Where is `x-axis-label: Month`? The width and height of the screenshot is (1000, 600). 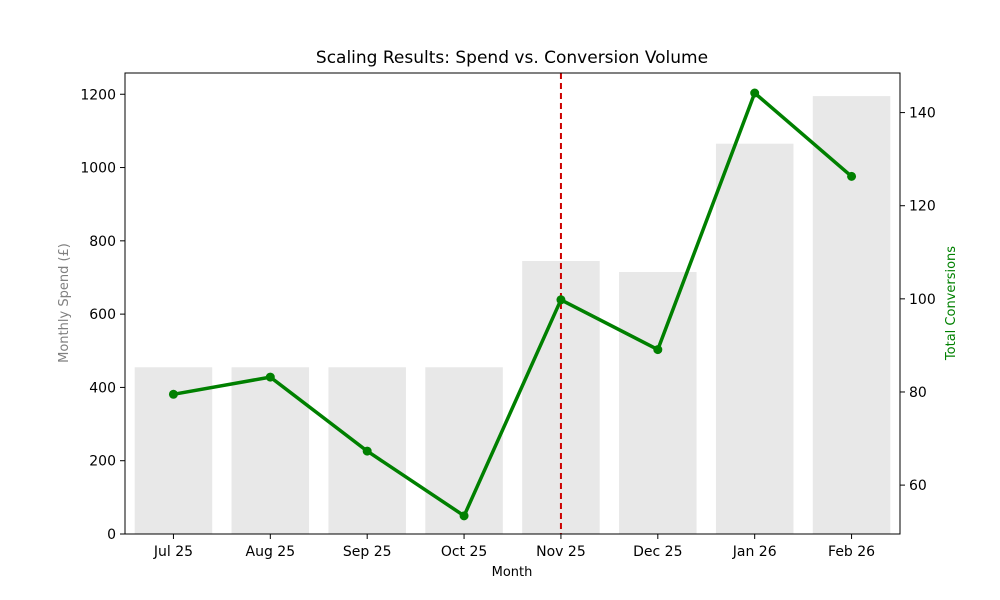
x-axis-label: Month is located at coordinates (512, 572).